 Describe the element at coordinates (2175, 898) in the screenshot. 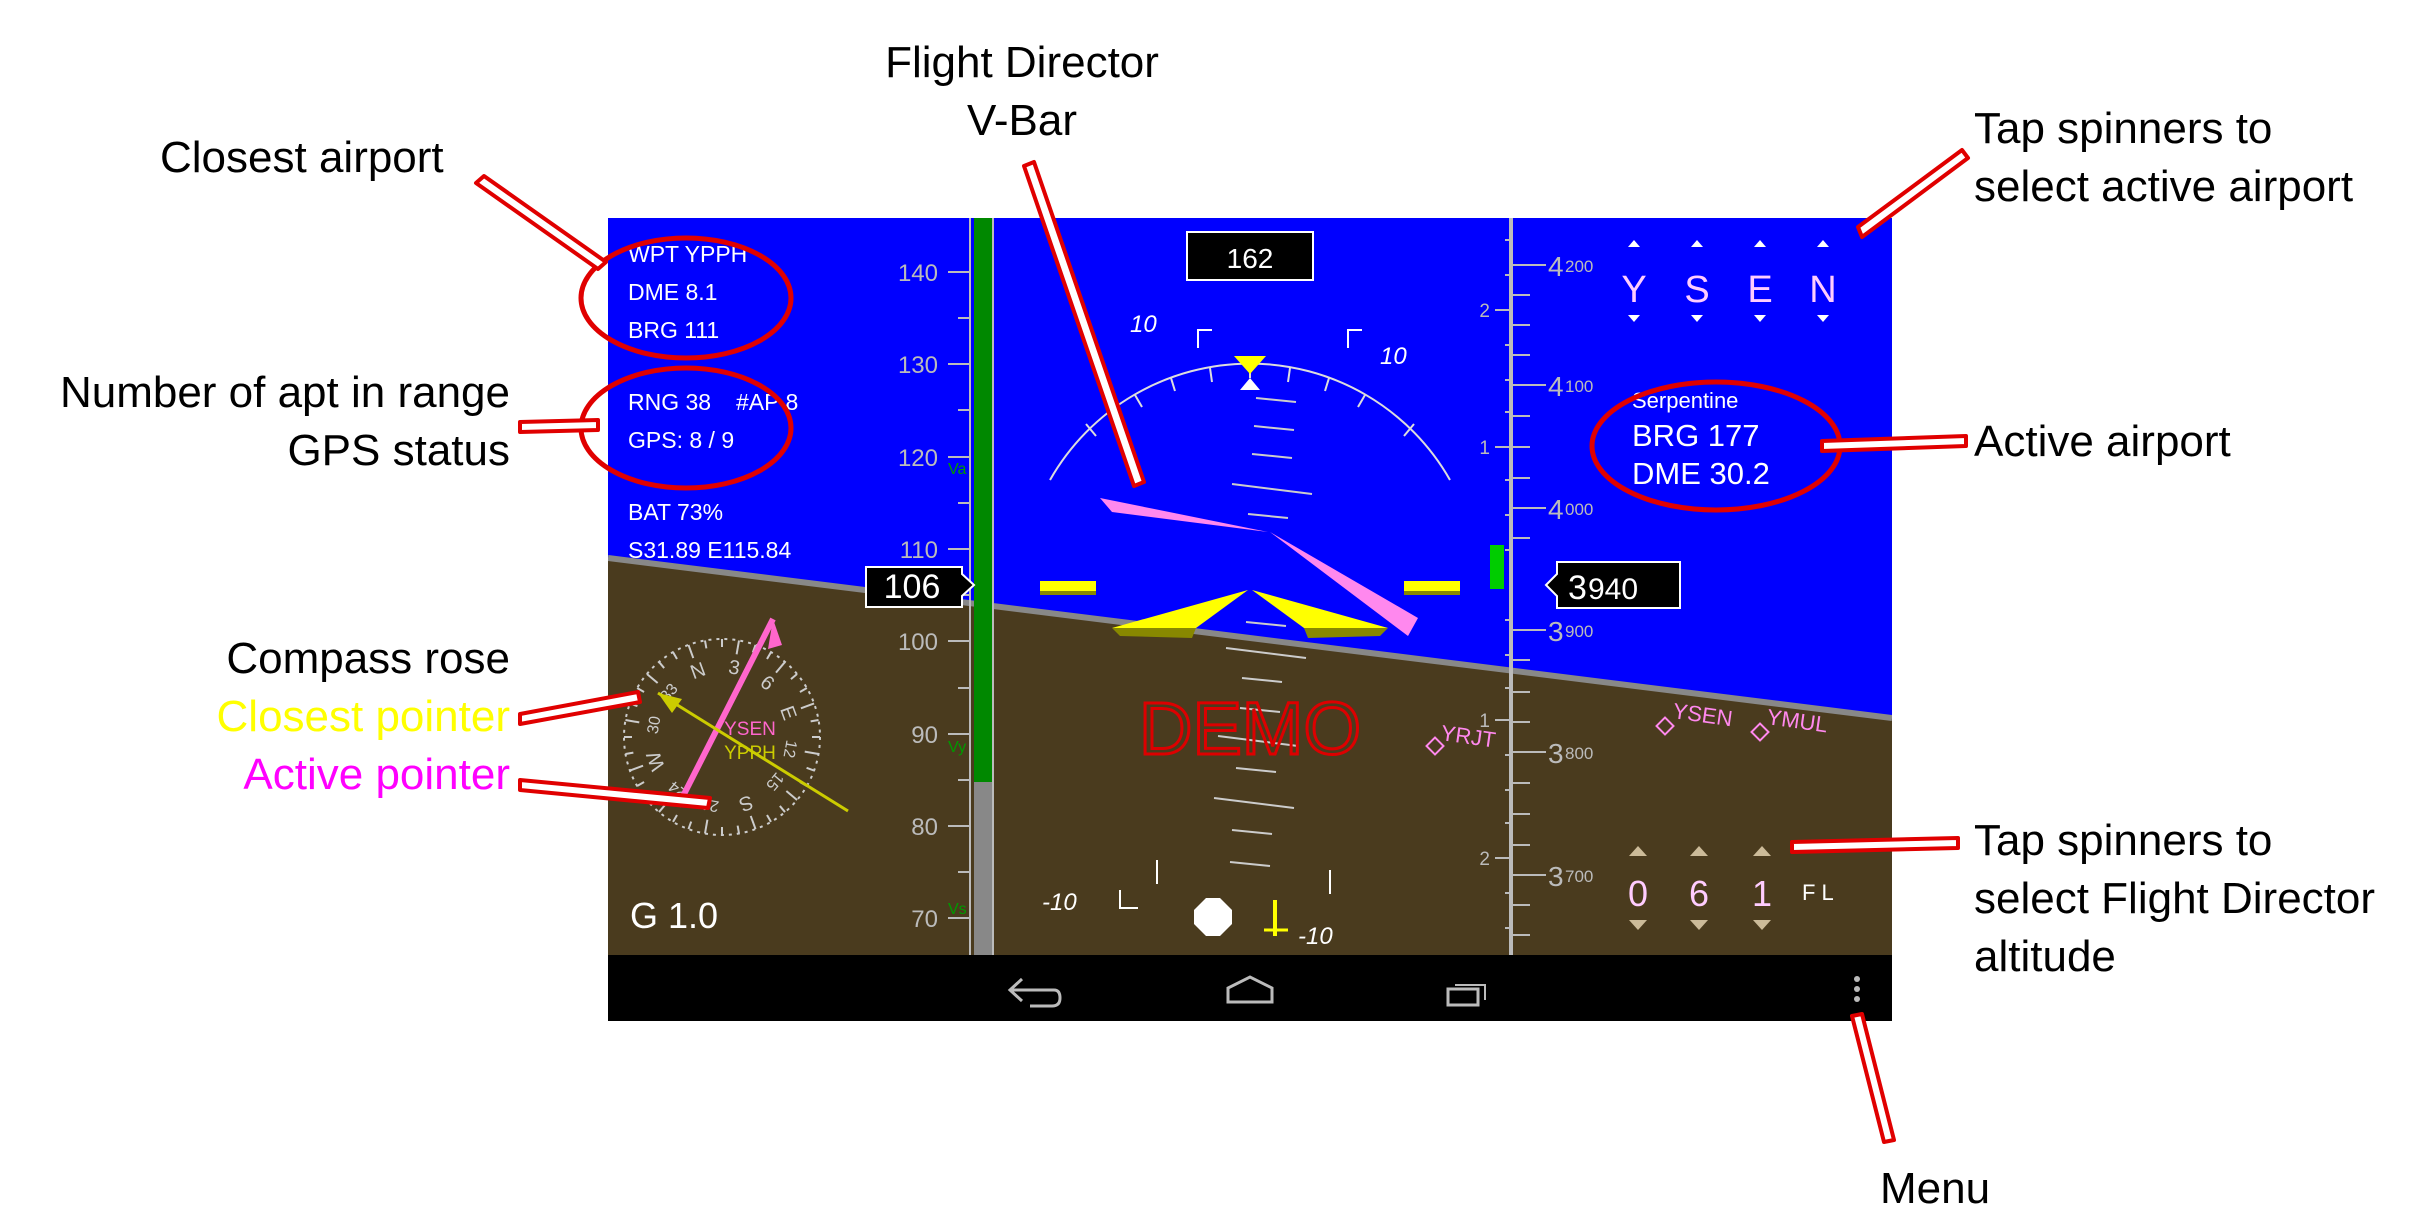

I see `annotation-line: select Flight Director` at that location.